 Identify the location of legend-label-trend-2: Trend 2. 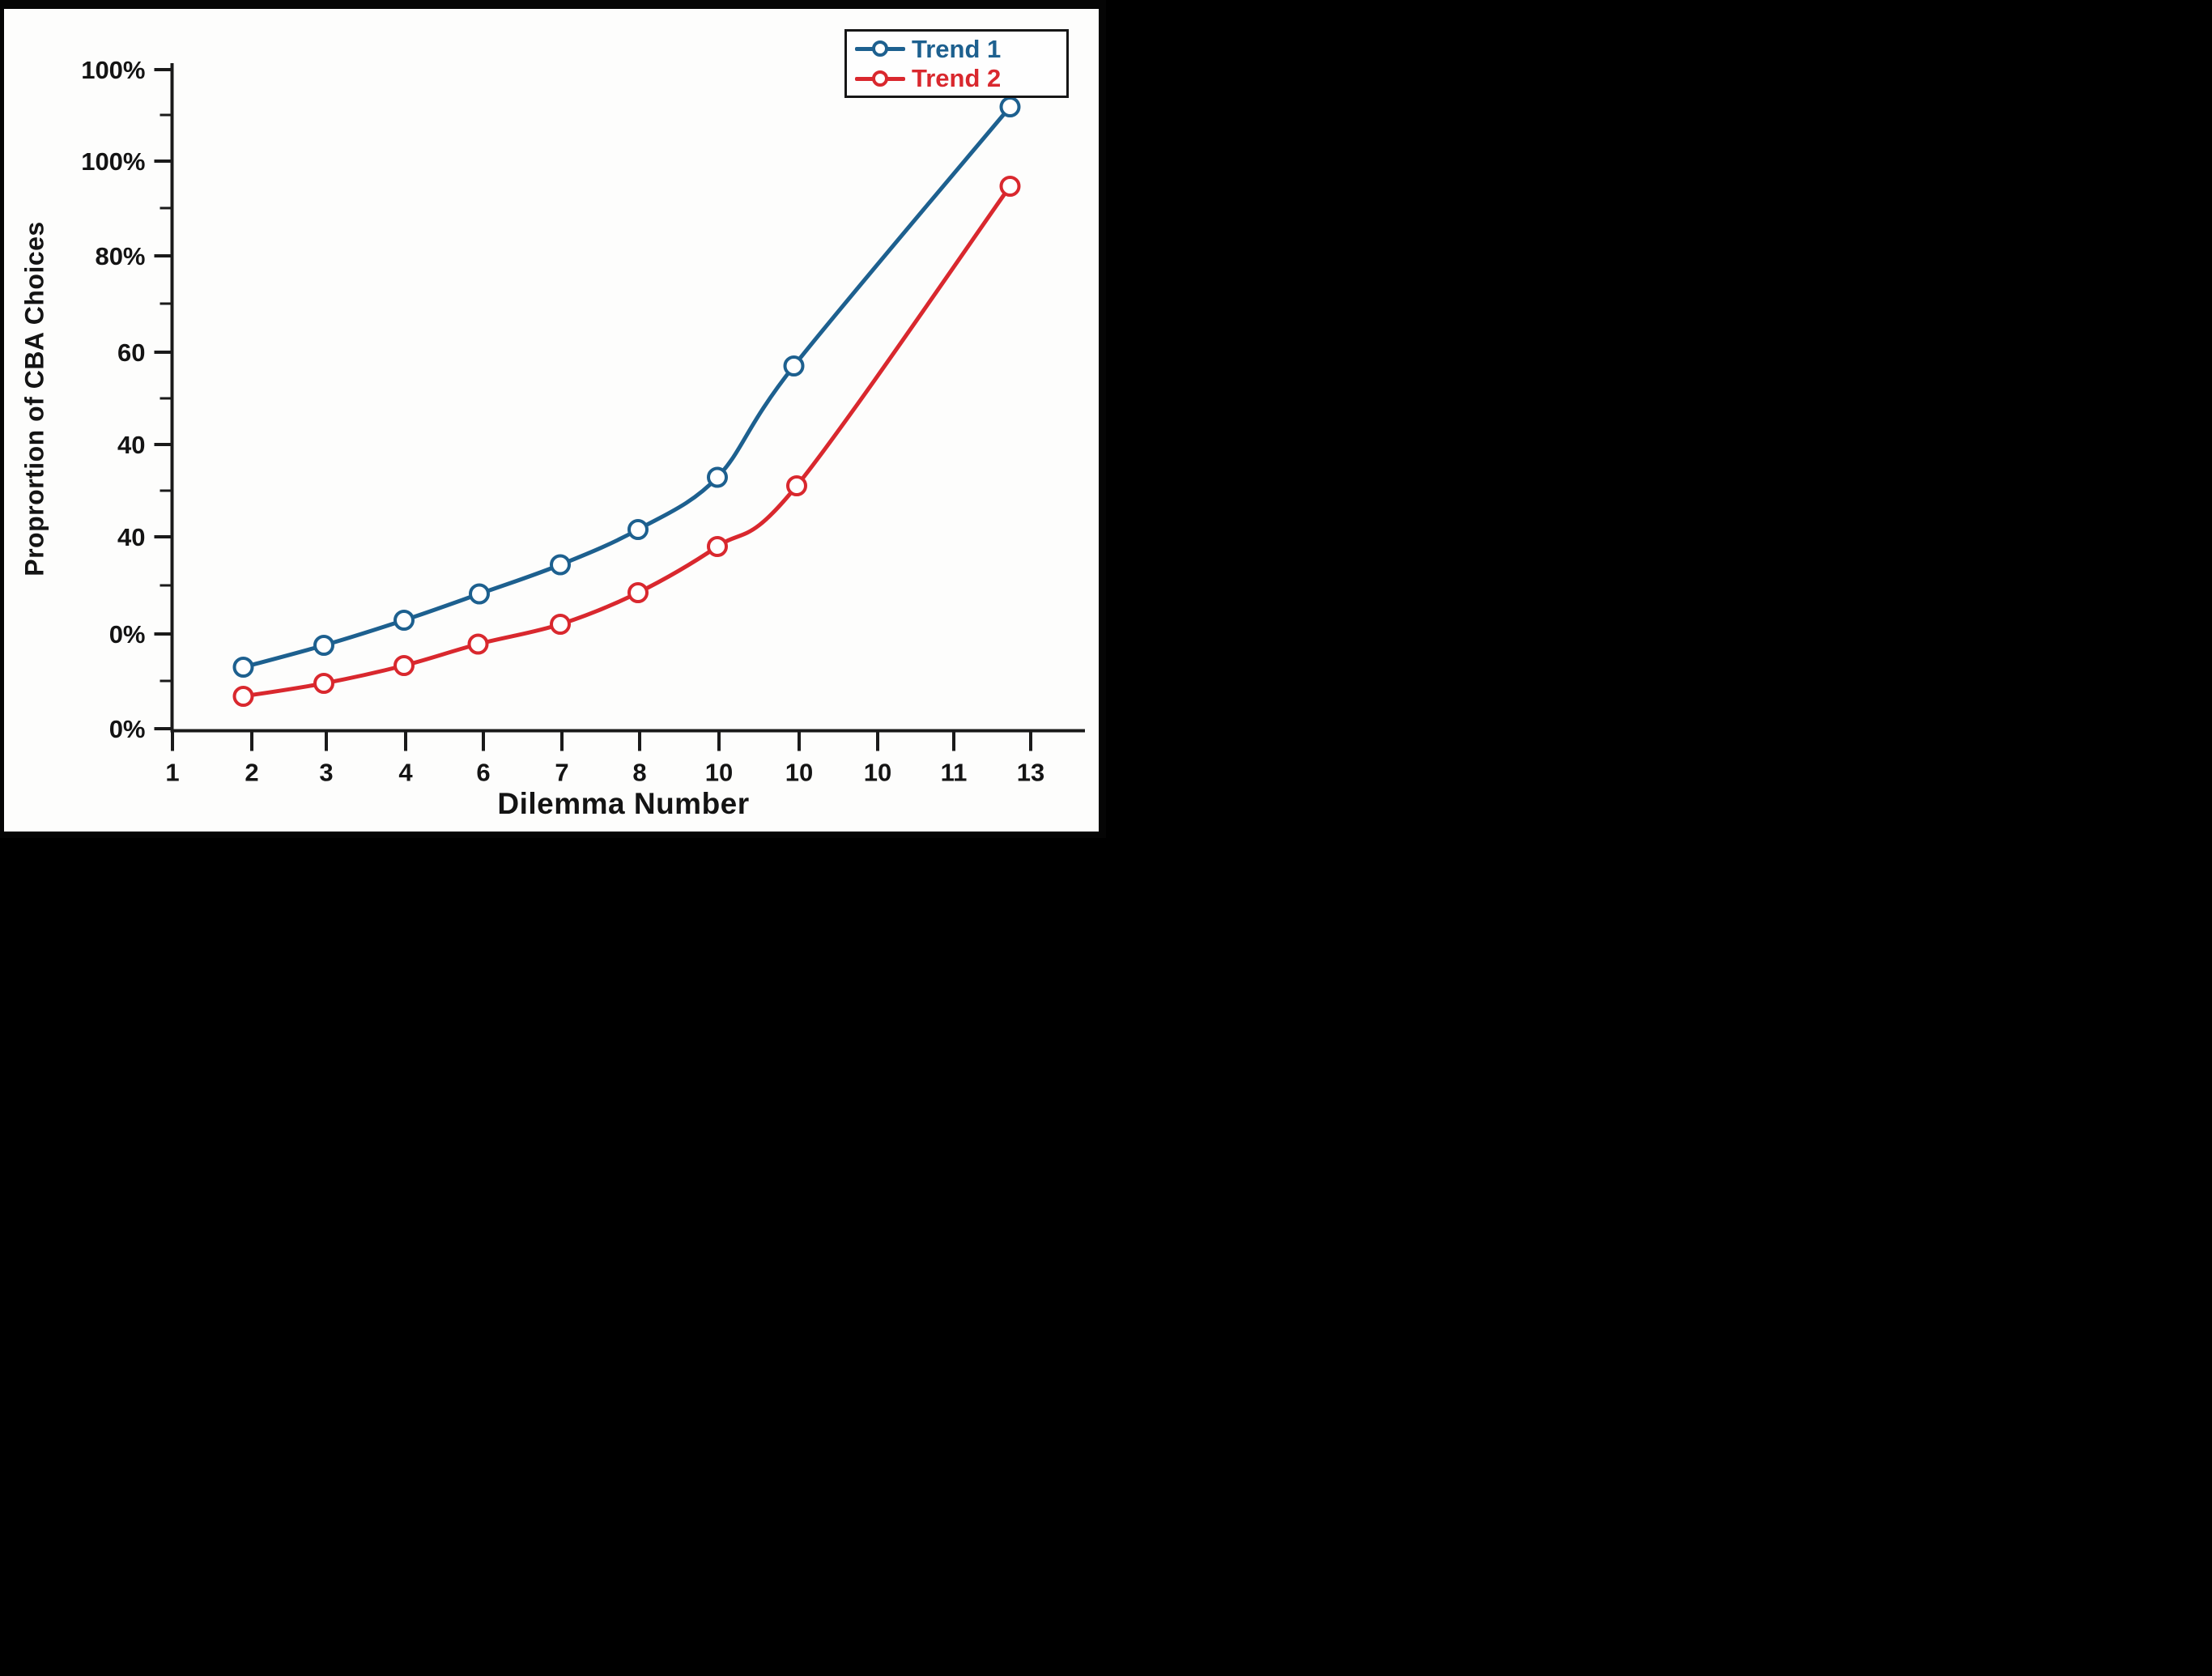
(957, 78).